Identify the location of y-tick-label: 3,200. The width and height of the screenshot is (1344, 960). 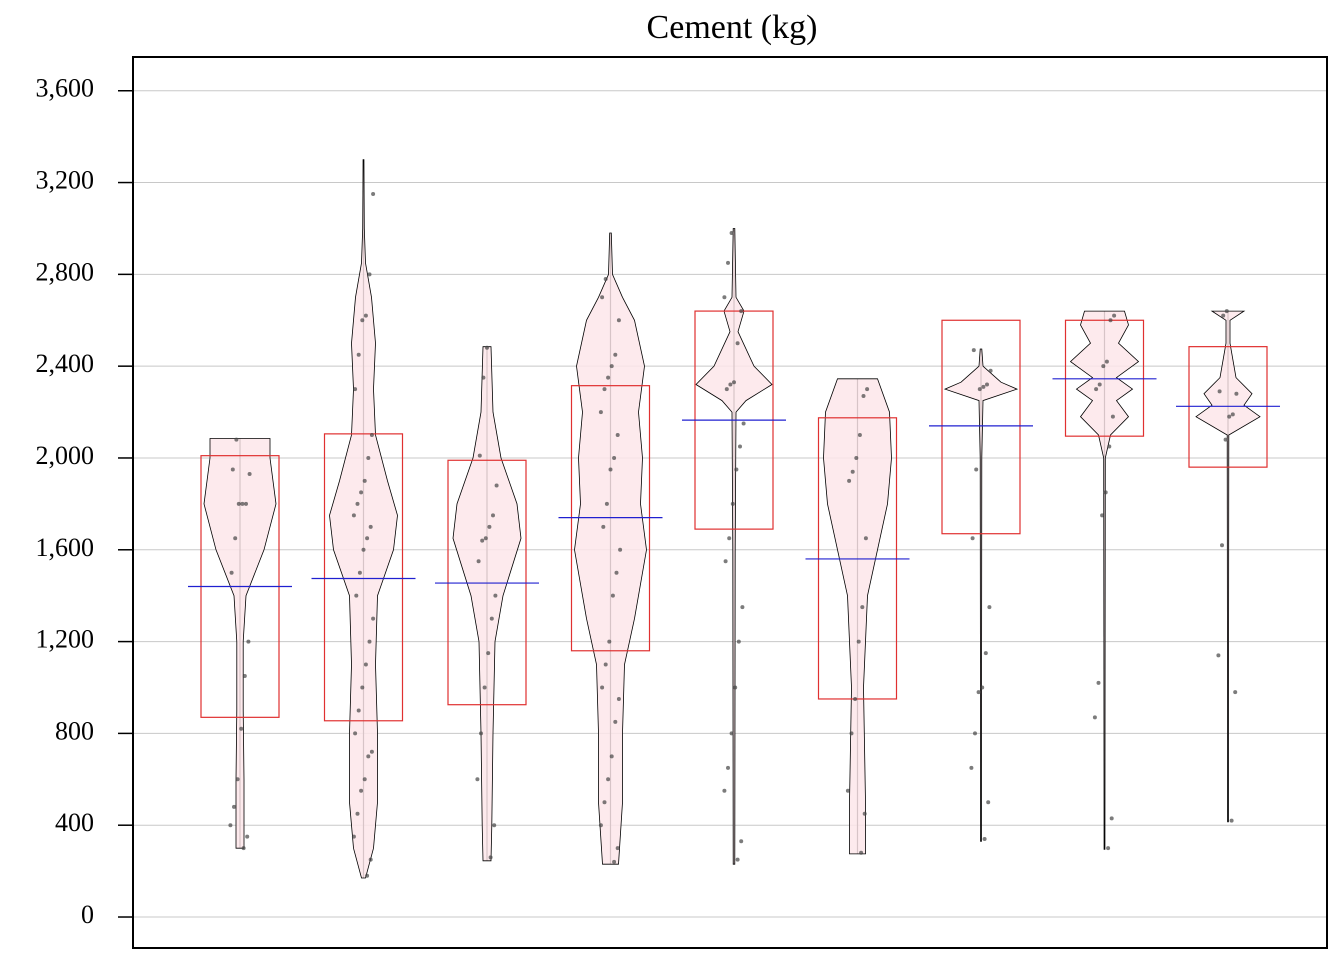
(65, 180).